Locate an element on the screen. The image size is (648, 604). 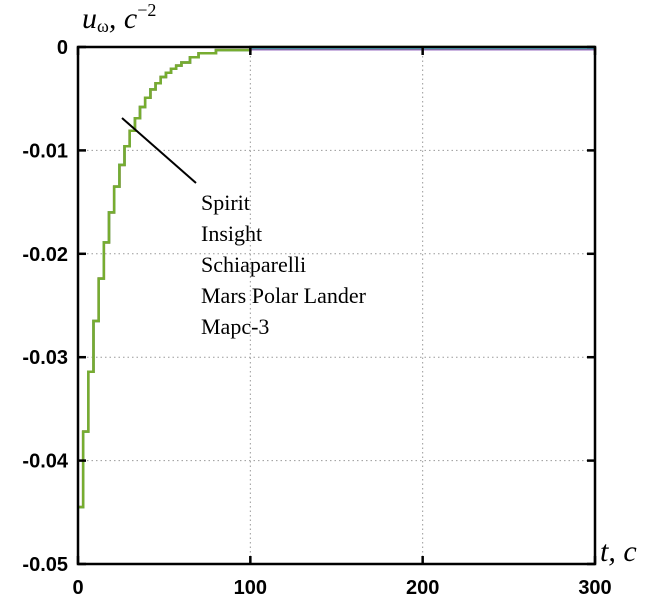
x-tick-label: 300 is located at coordinates (594, 588).